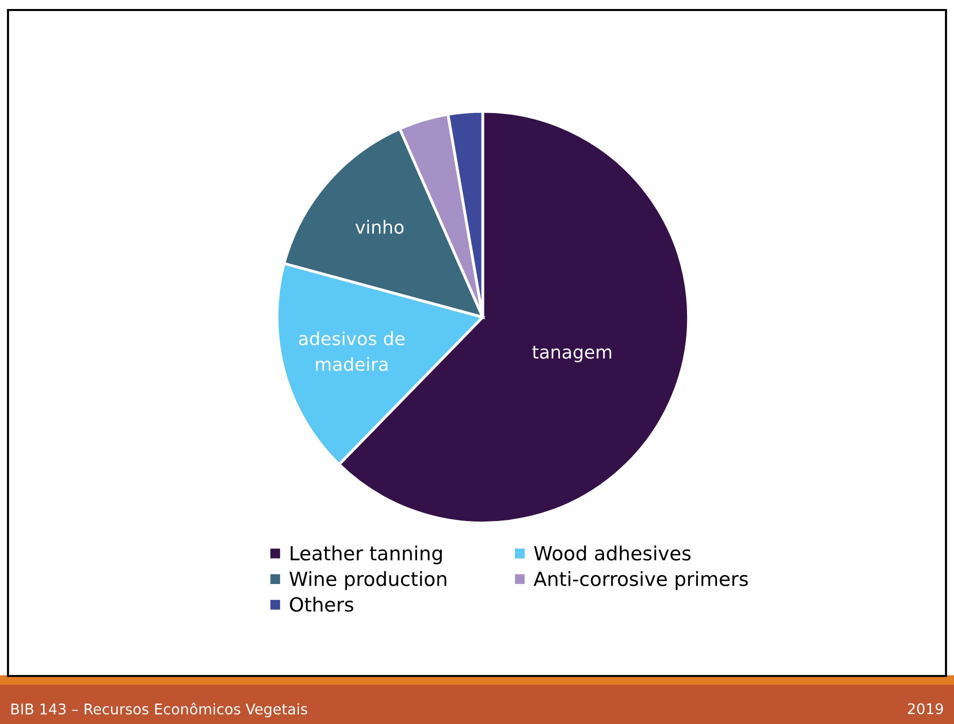 The image size is (954, 724). Describe the element at coordinates (572, 354) in the screenshot. I see `text: tanagem` at that location.